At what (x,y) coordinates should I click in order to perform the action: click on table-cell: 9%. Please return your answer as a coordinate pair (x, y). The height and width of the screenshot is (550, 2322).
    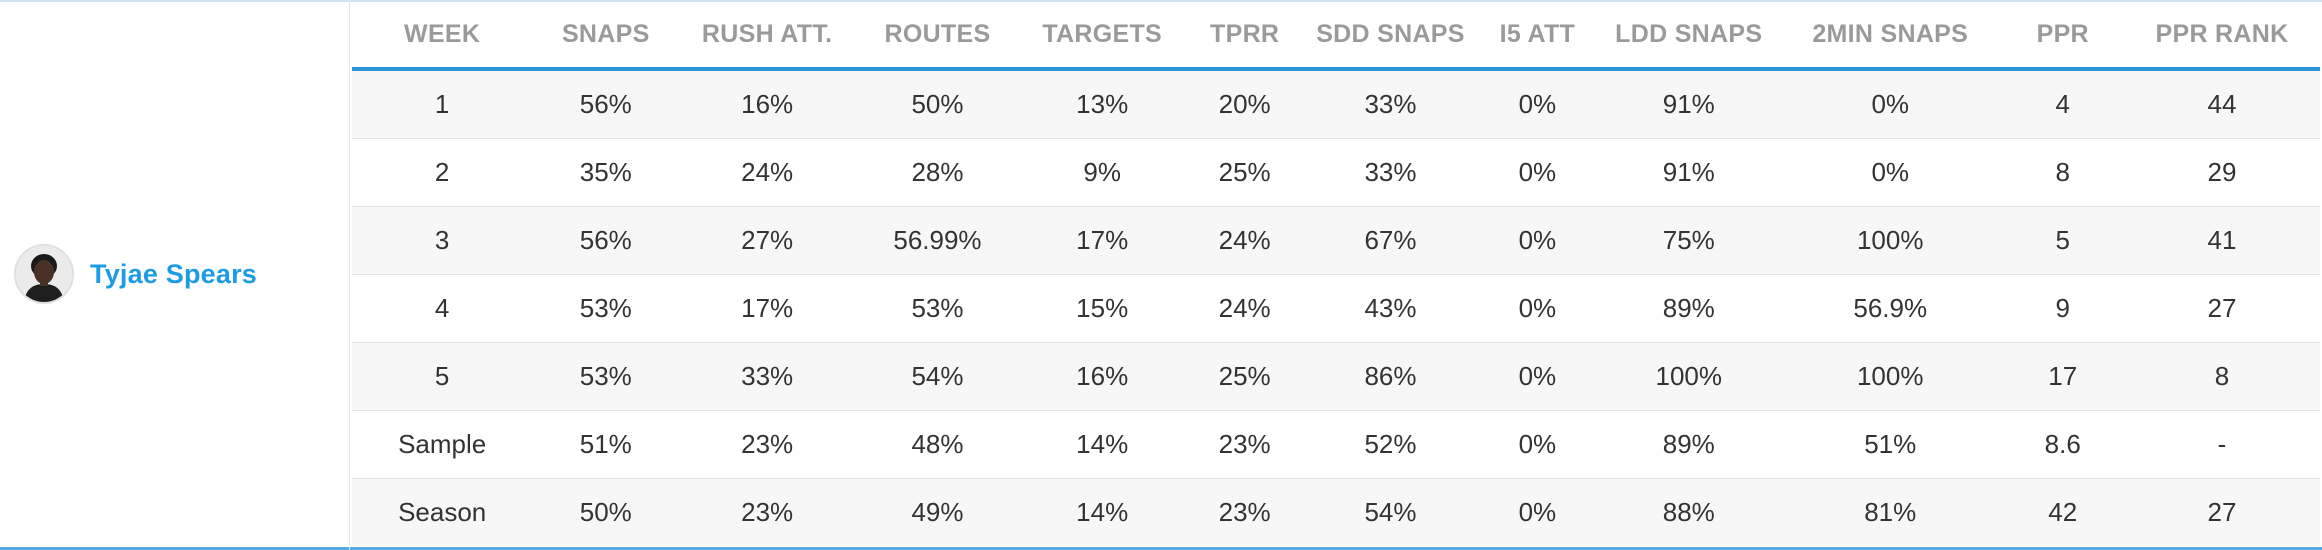
    Looking at the image, I should click on (1102, 172).